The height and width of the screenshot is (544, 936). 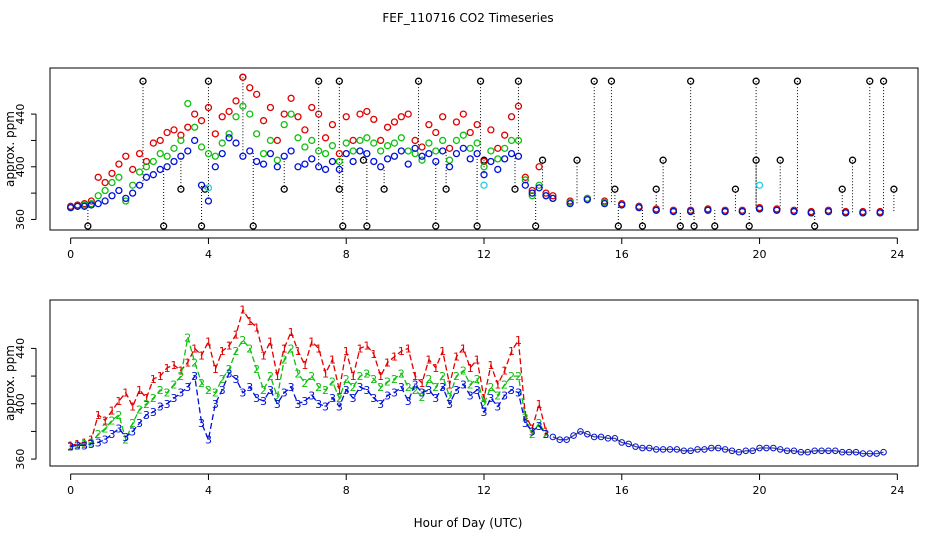 What do you see at coordinates (897, 490) in the screenshot?
I see `x-tick-label: 24` at bounding box center [897, 490].